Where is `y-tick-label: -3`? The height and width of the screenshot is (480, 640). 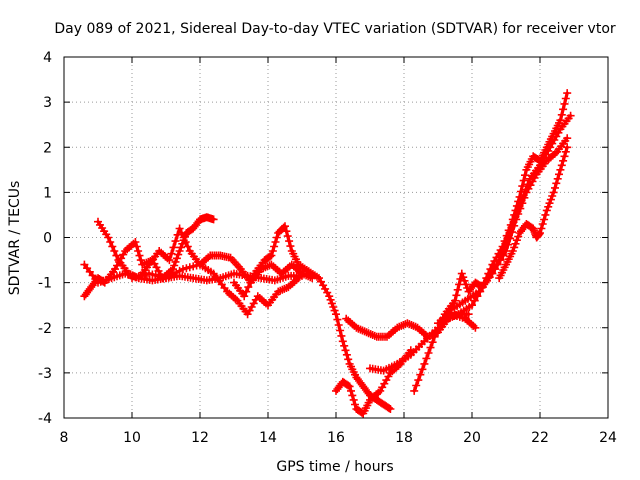
y-tick-label: -3 is located at coordinates (45, 374).